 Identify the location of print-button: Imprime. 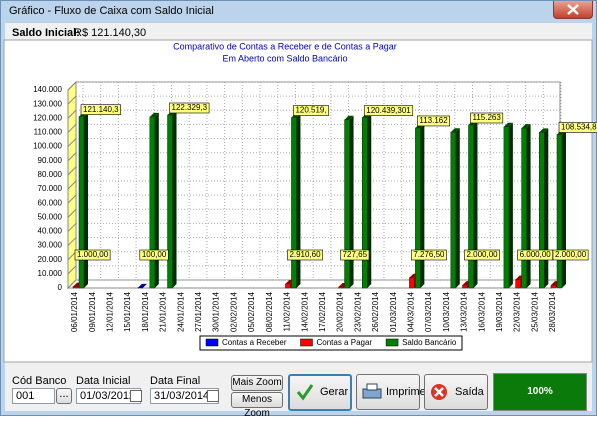
(388, 392).